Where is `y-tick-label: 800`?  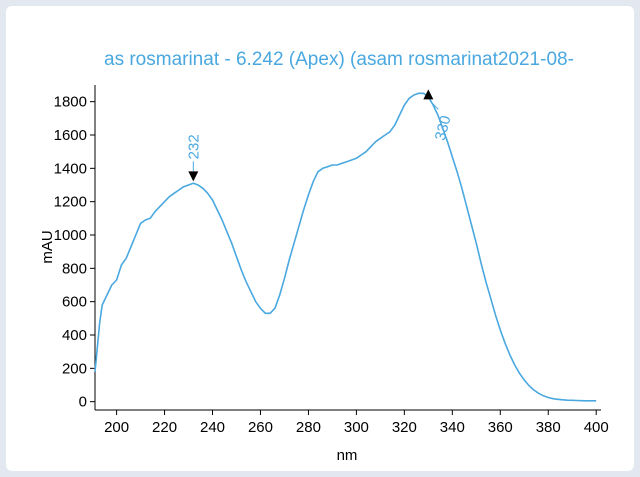 y-tick-label: 800 is located at coordinates (74, 268).